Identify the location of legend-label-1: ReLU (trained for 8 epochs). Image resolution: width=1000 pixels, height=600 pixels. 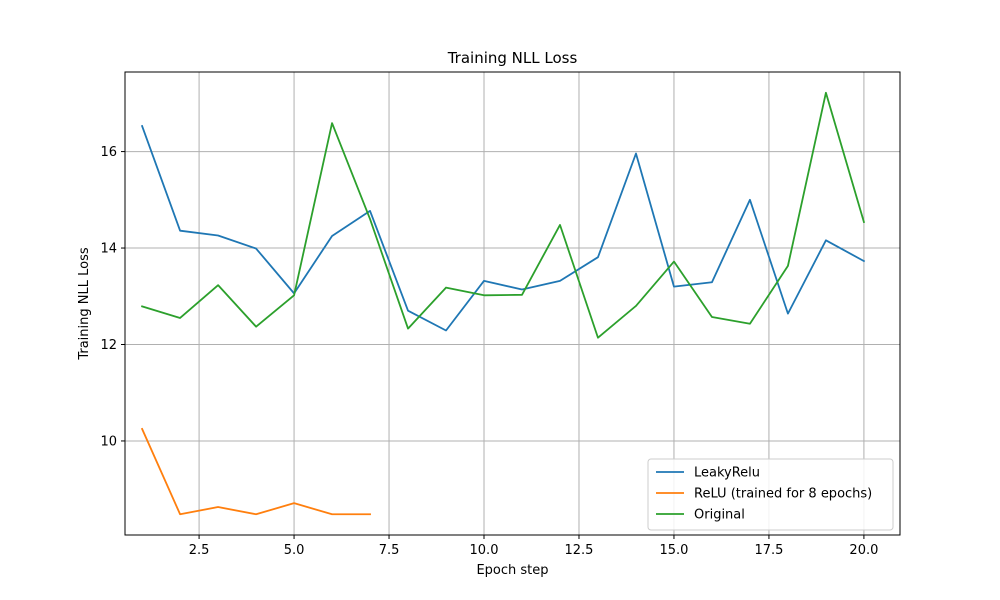
(783, 494).